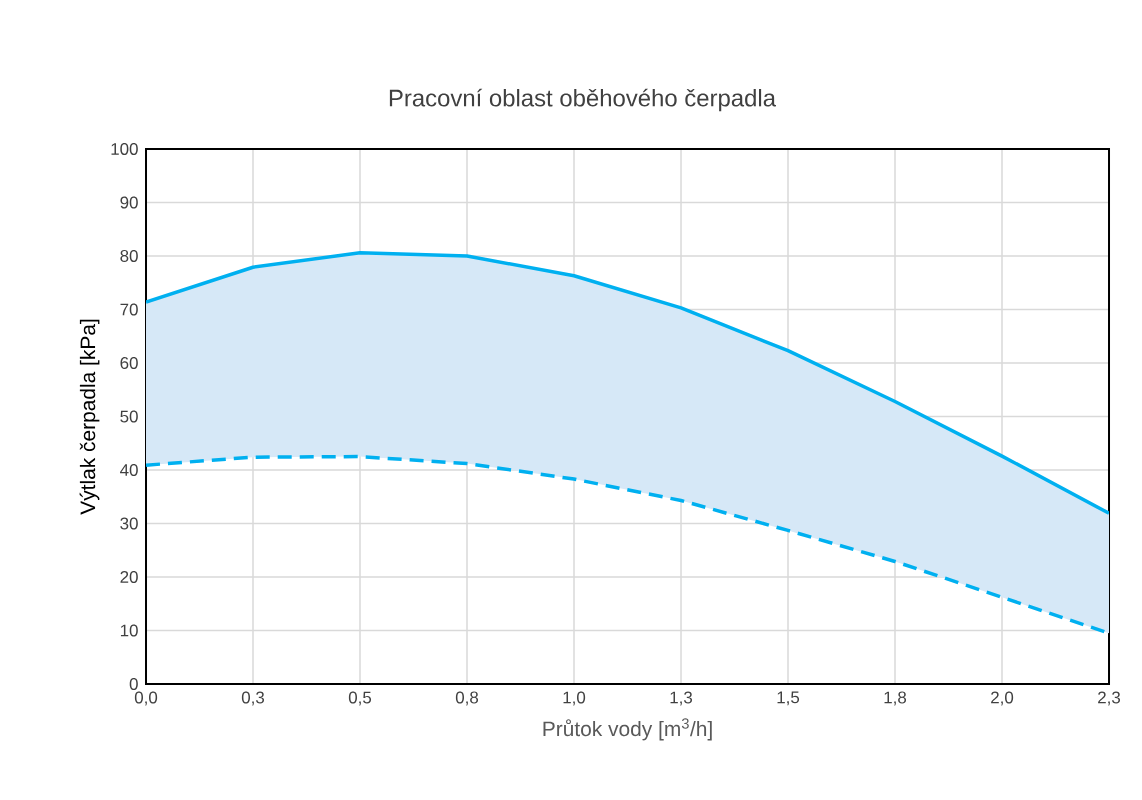 The height and width of the screenshot is (800, 1142). Describe the element at coordinates (895, 698) in the screenshot. I see `x-tick-label: 1,8` at that location.